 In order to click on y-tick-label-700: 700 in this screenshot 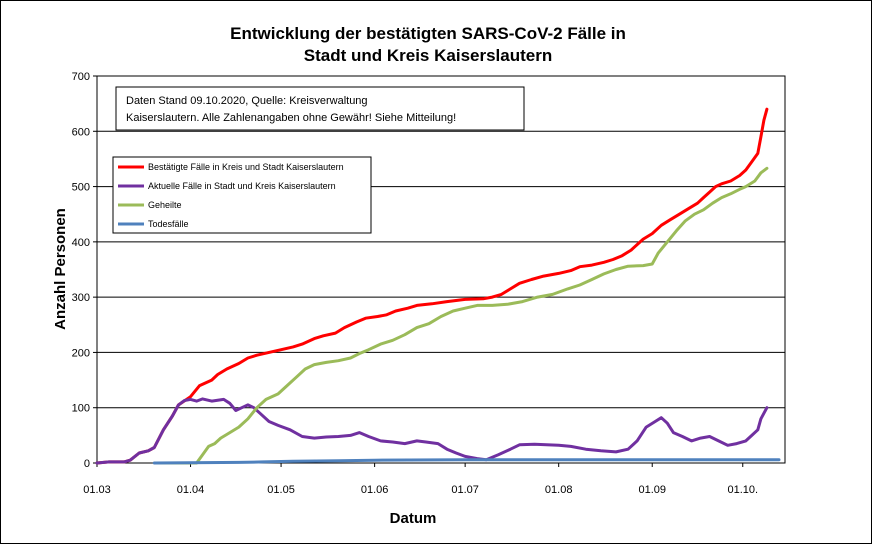, I will do `click(81, 77)`.